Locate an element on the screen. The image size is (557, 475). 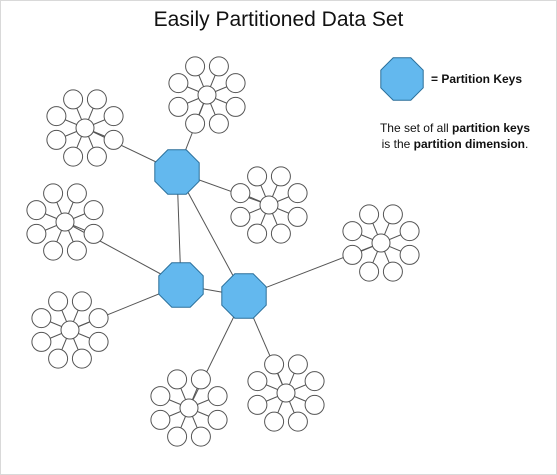
note-text-3: . is located at coordinates (527, 144).